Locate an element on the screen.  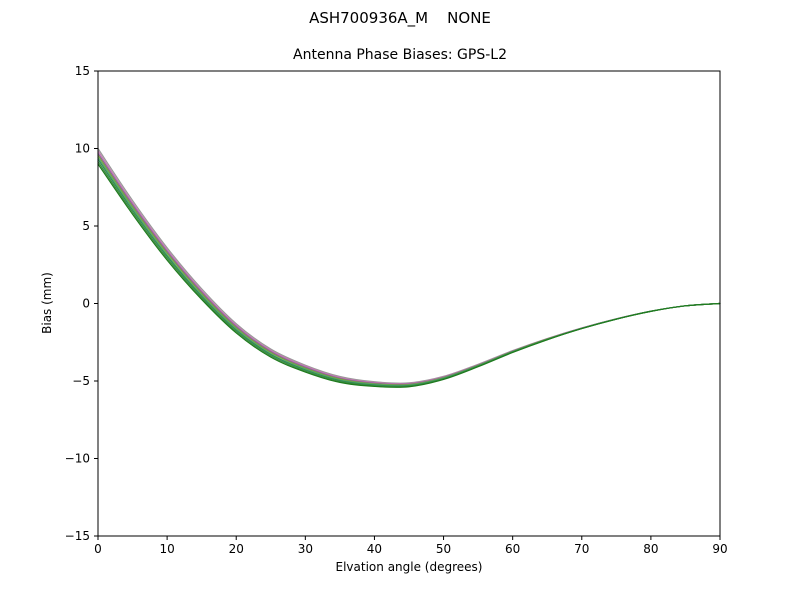
y-tick-label: −10 is located at coordinates (77, 459).